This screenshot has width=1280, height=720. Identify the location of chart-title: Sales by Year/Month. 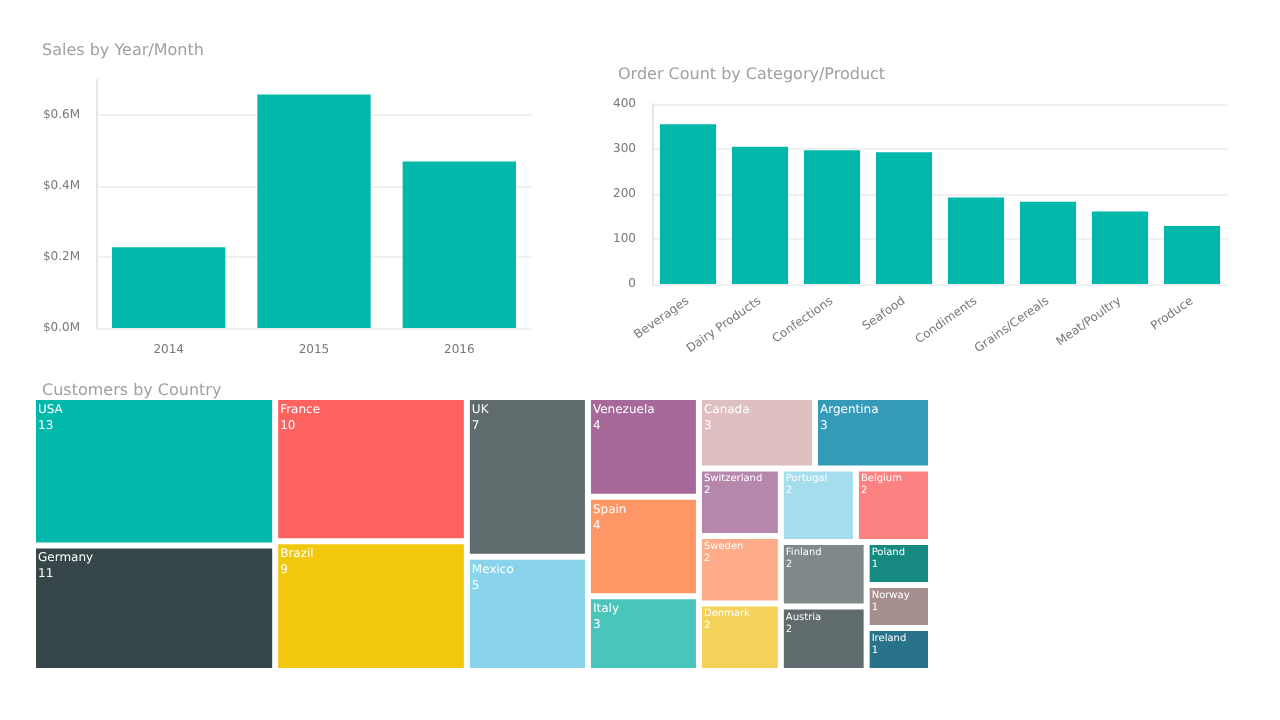
(123, 50).